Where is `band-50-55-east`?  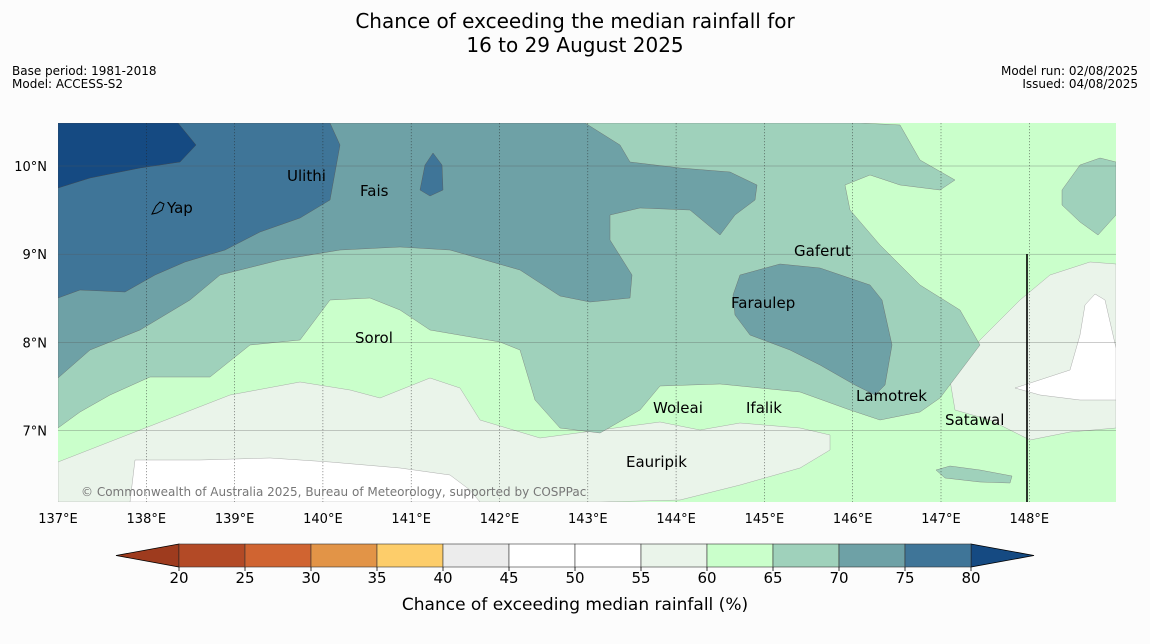 band-50-55-east is located at coordinates (1065, 347).